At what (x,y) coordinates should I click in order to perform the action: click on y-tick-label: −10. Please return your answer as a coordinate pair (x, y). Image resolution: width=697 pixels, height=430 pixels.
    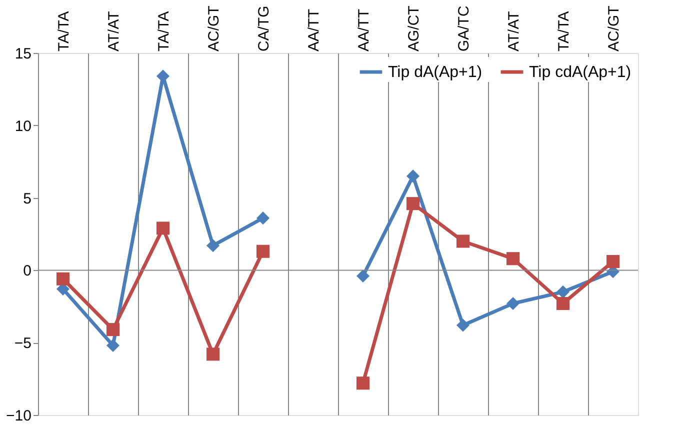
    Looking at the image, I should click on (19, 416).